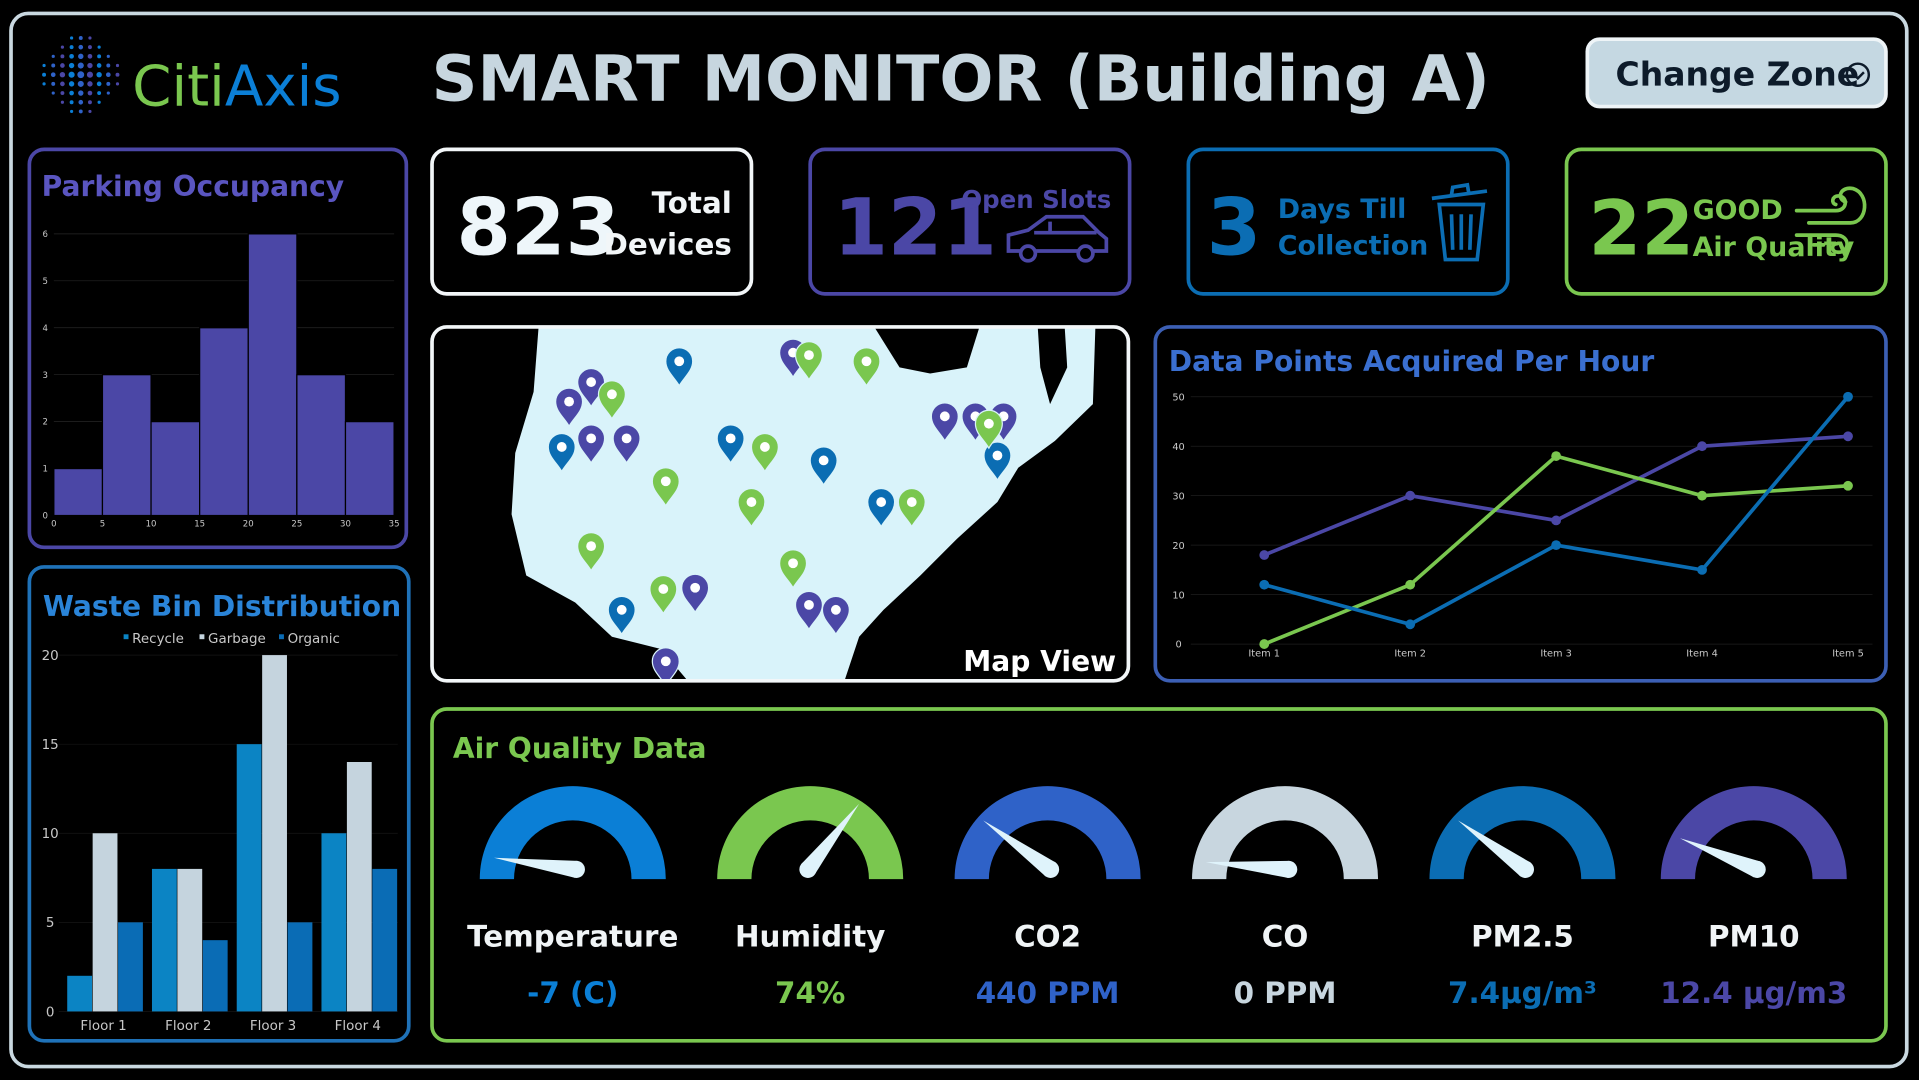 This screenshot has width=1919, height=1080. I want to click on y-tick-label: 50, so click(1178, 397).